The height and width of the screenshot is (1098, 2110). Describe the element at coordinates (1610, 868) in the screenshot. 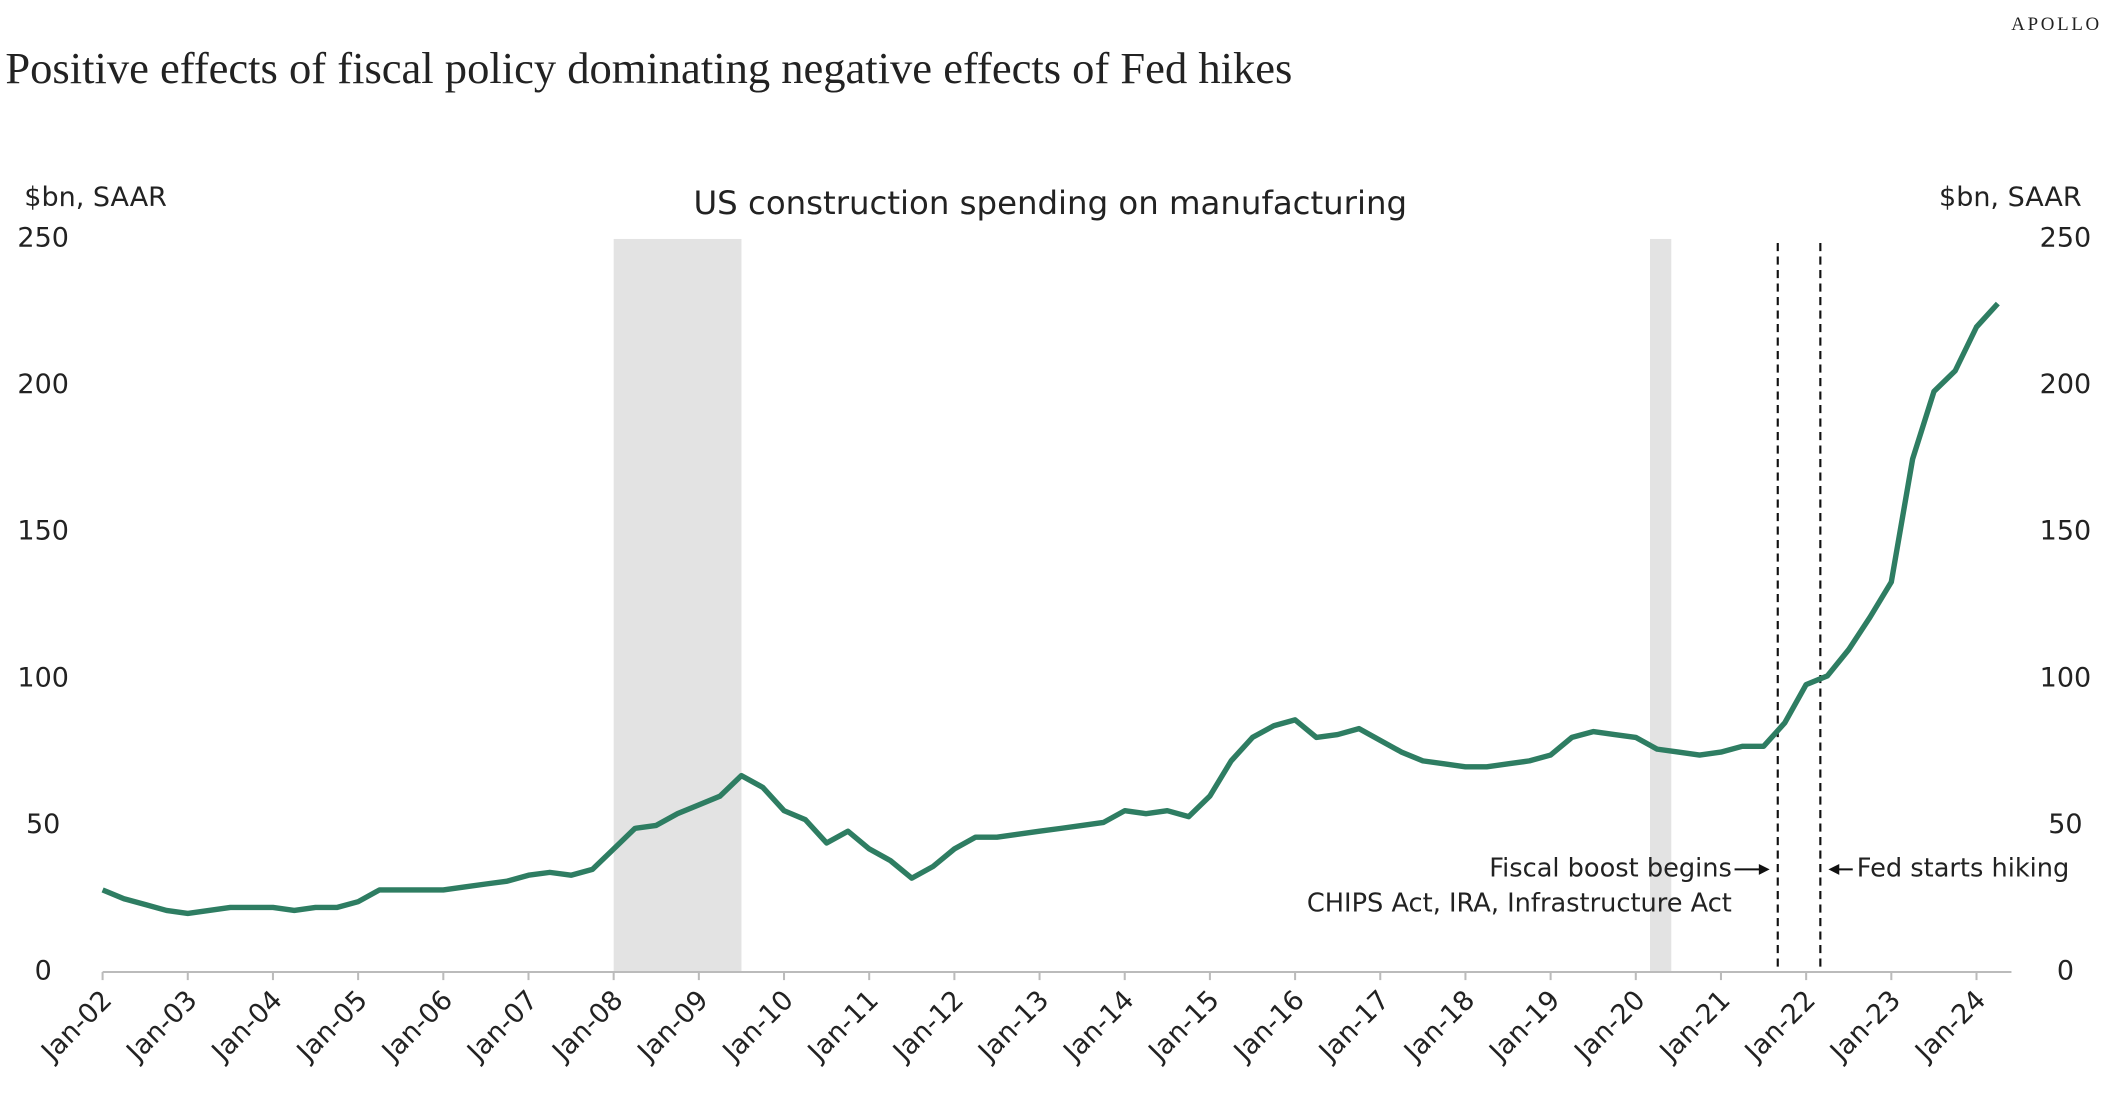

I see `event-label: Fiscal boost begins` at that location.